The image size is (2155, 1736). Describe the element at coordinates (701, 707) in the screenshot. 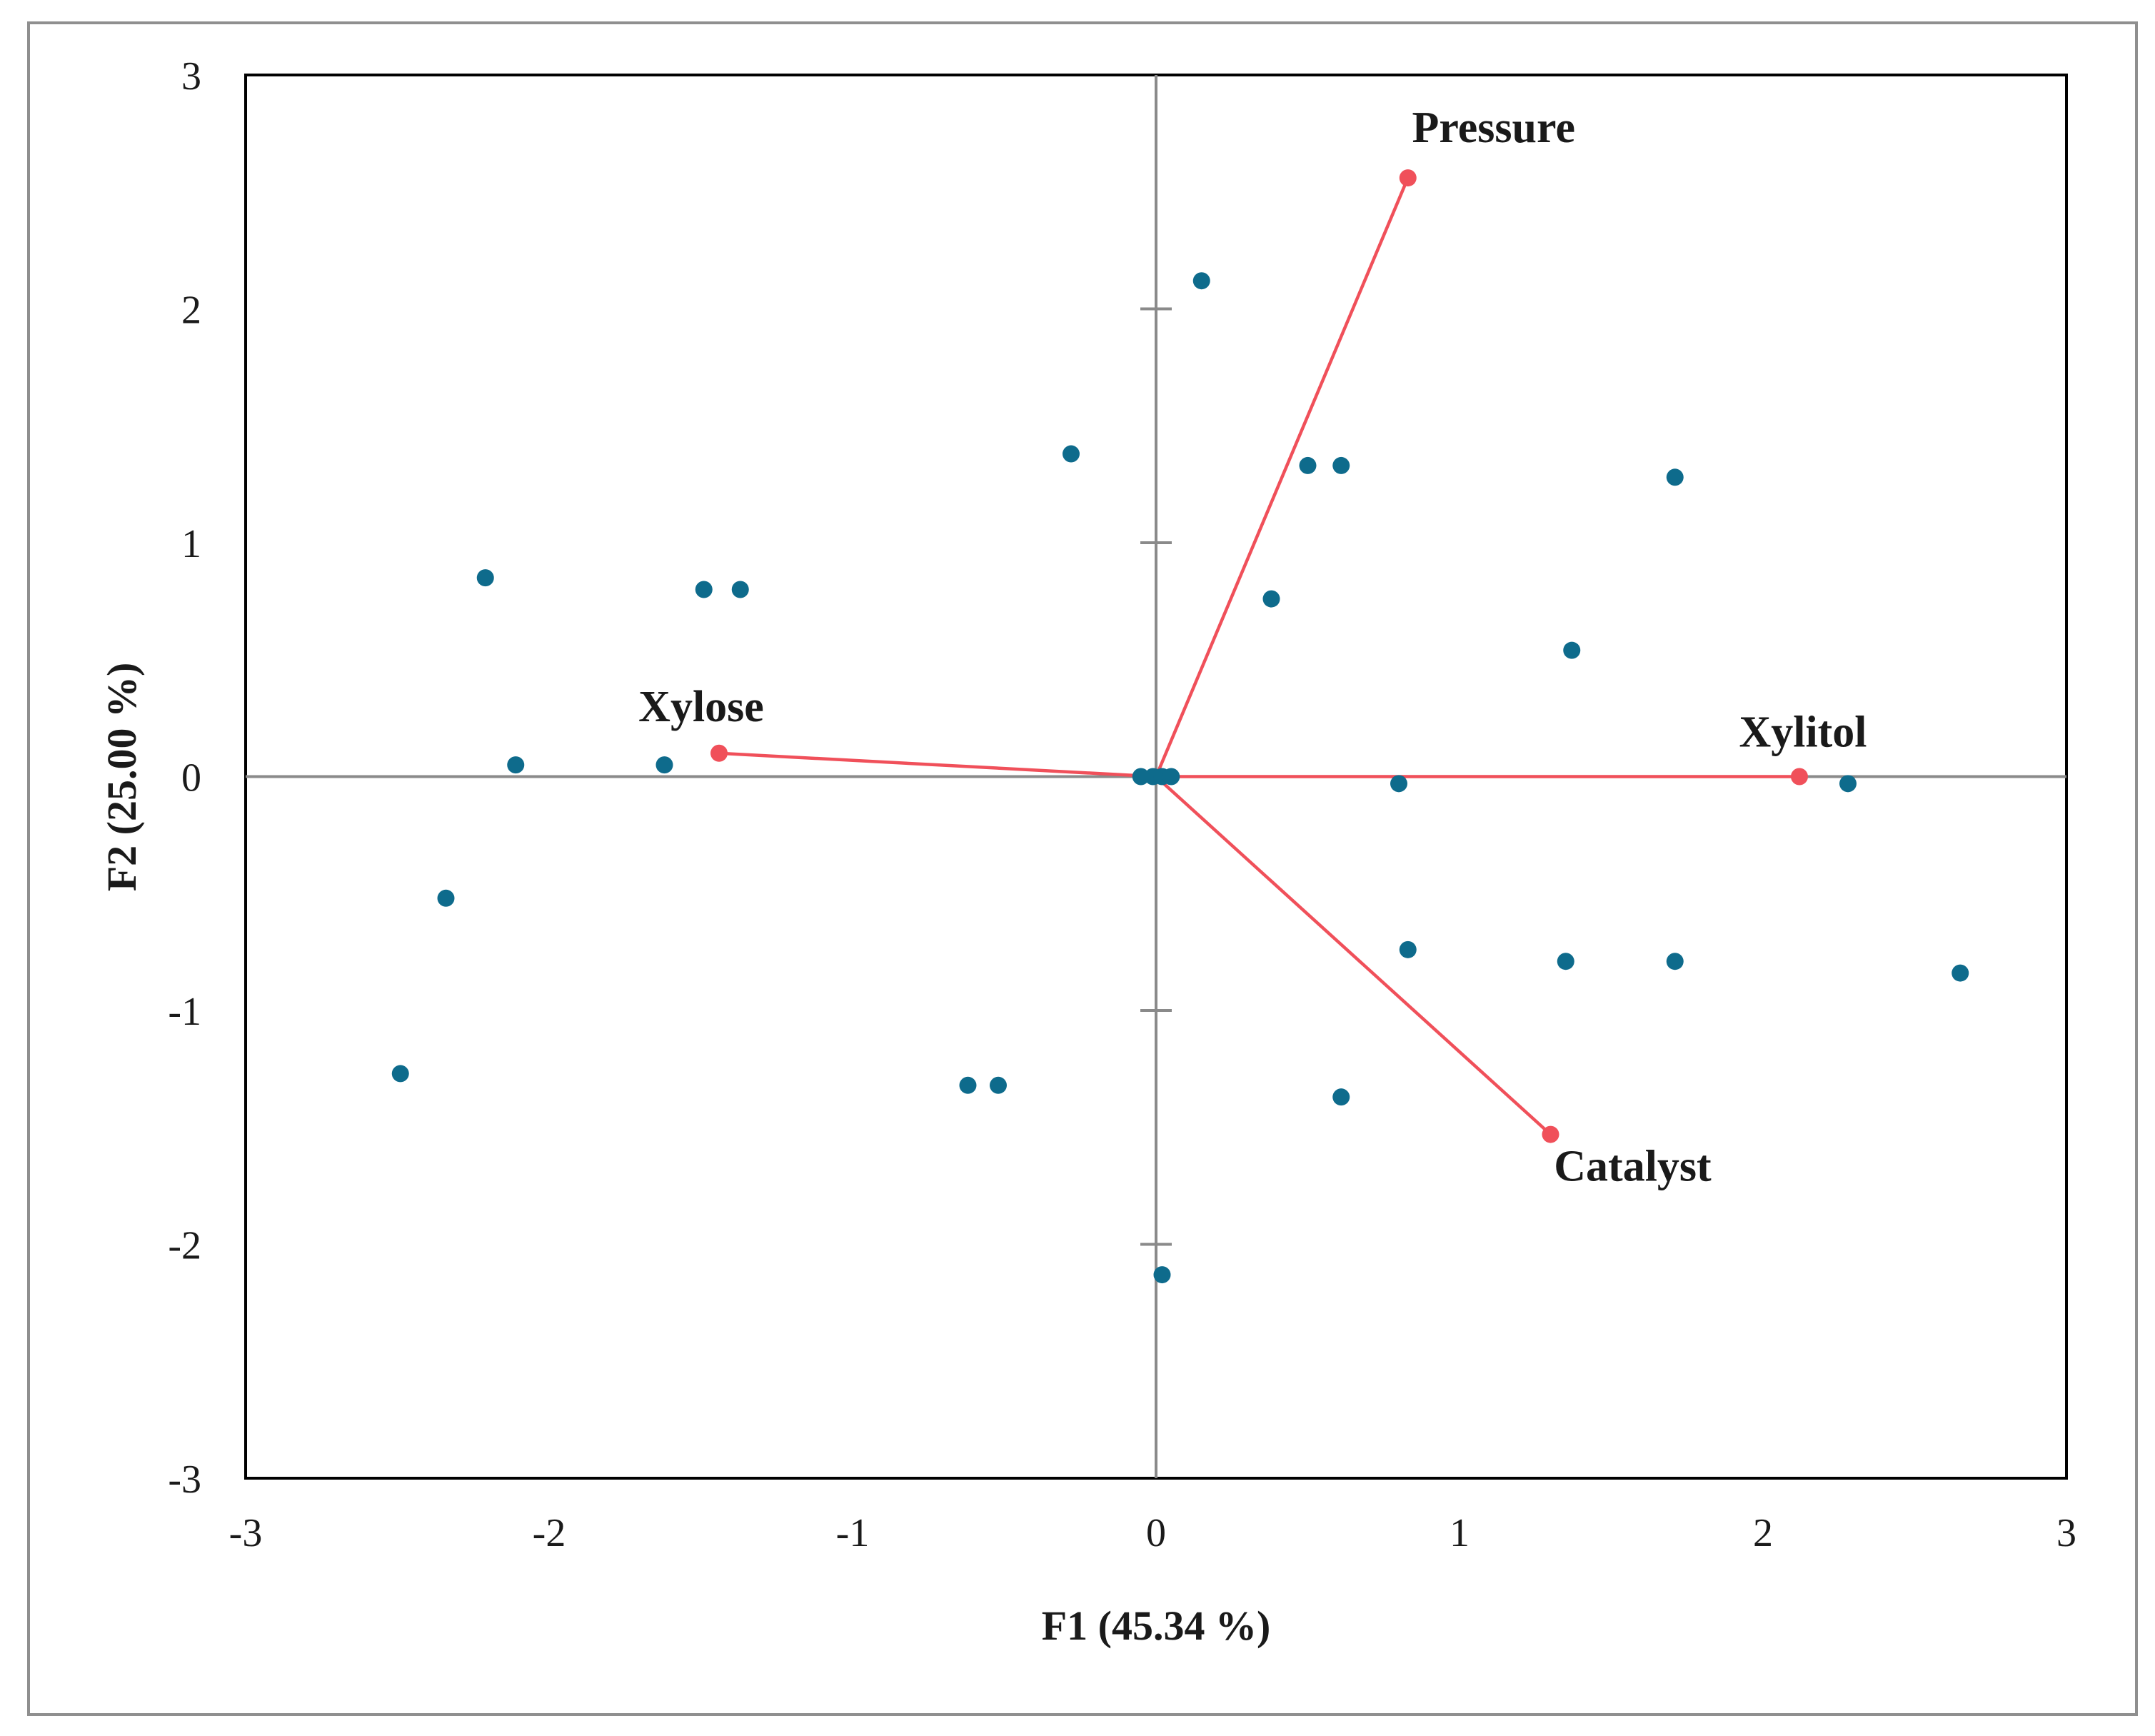

I see `variable-label: Xylose` at that location.